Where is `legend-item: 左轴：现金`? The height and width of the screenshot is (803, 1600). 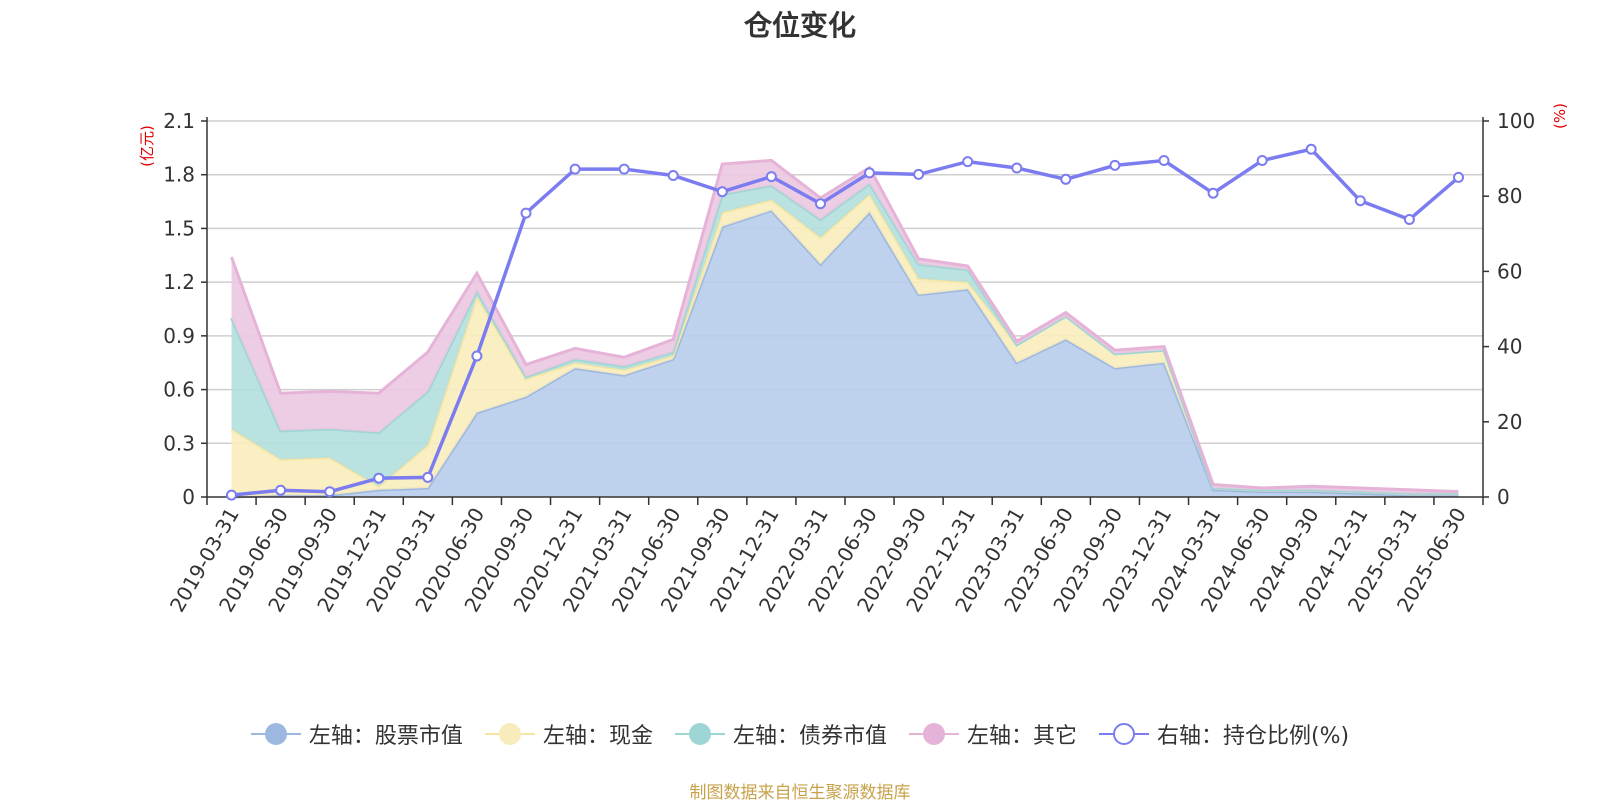 legend-item: 左轴：现金 is located at coordinates (568, 734).